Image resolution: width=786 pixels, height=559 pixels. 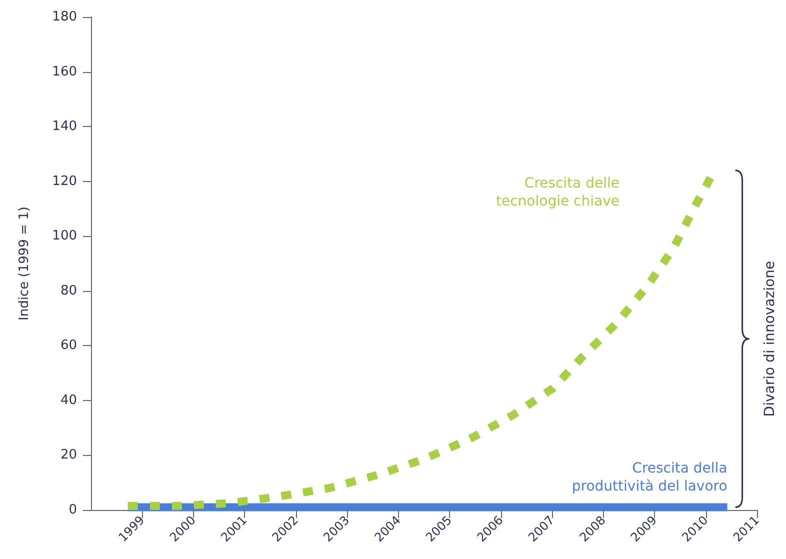 I want to click on y-tick-label: 180, so click(x=64, y=17).